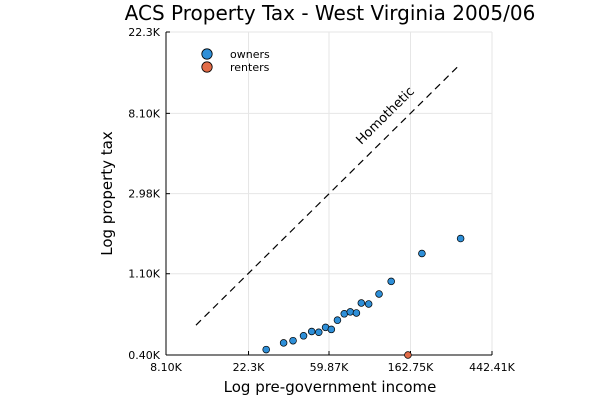 This screenshot has width=600, height=400. What do you see at coordinates (249, 367) in the screenshot?
I see `x-tick-label: 22.3K` at bounding box center [249, 367].